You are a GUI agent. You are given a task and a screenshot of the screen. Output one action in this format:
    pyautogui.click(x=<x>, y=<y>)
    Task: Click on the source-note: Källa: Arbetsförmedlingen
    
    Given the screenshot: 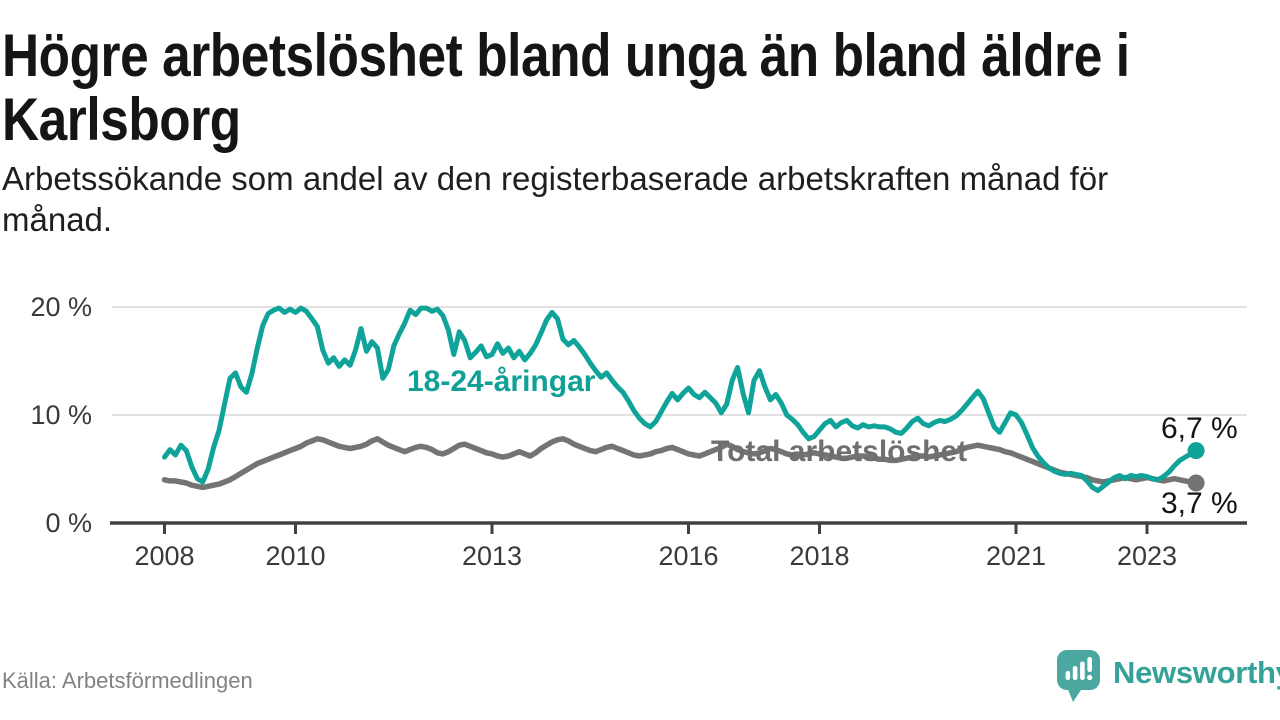 What is the action you would take?
    pyautogui.click(x=127, y=680)
    